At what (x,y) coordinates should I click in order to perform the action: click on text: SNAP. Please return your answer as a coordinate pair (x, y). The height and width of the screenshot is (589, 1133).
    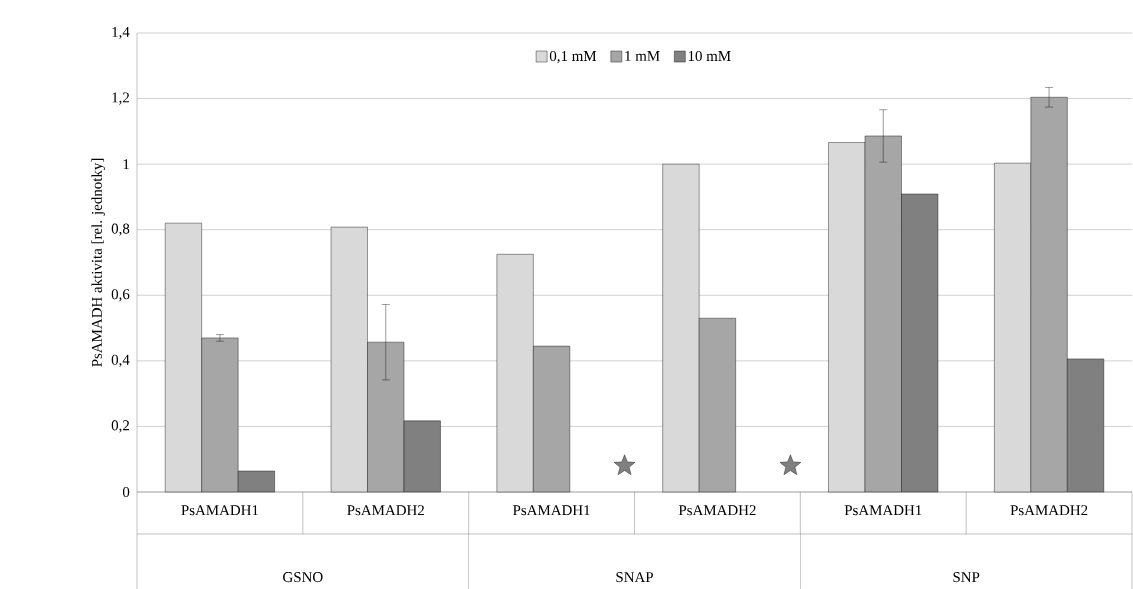
    Looking at the image, I should click on (634, 577).